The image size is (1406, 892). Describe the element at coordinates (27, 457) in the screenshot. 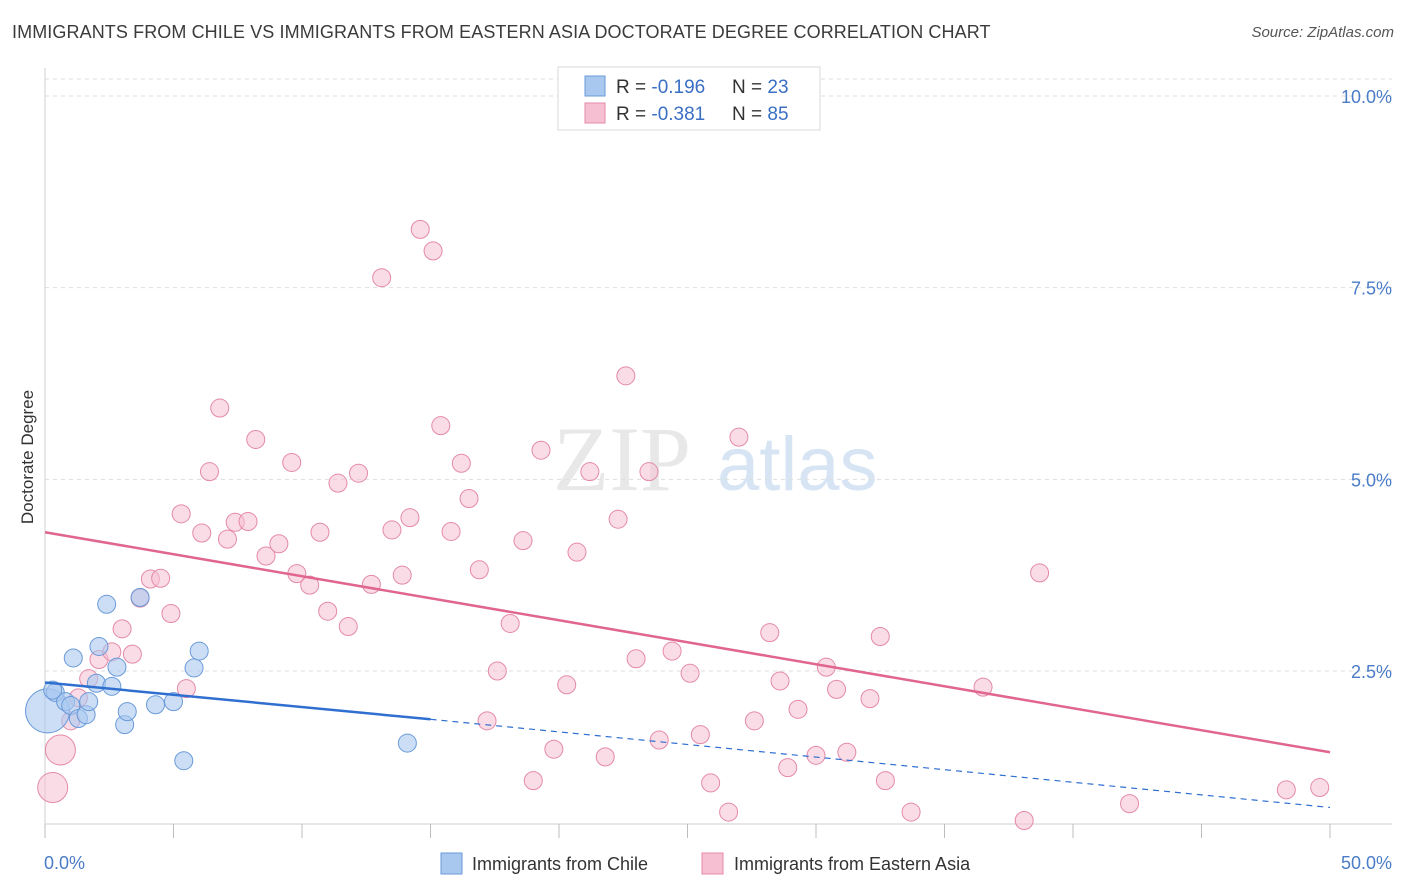

I see `y-axis-label: Doctorate Degree` at that location.